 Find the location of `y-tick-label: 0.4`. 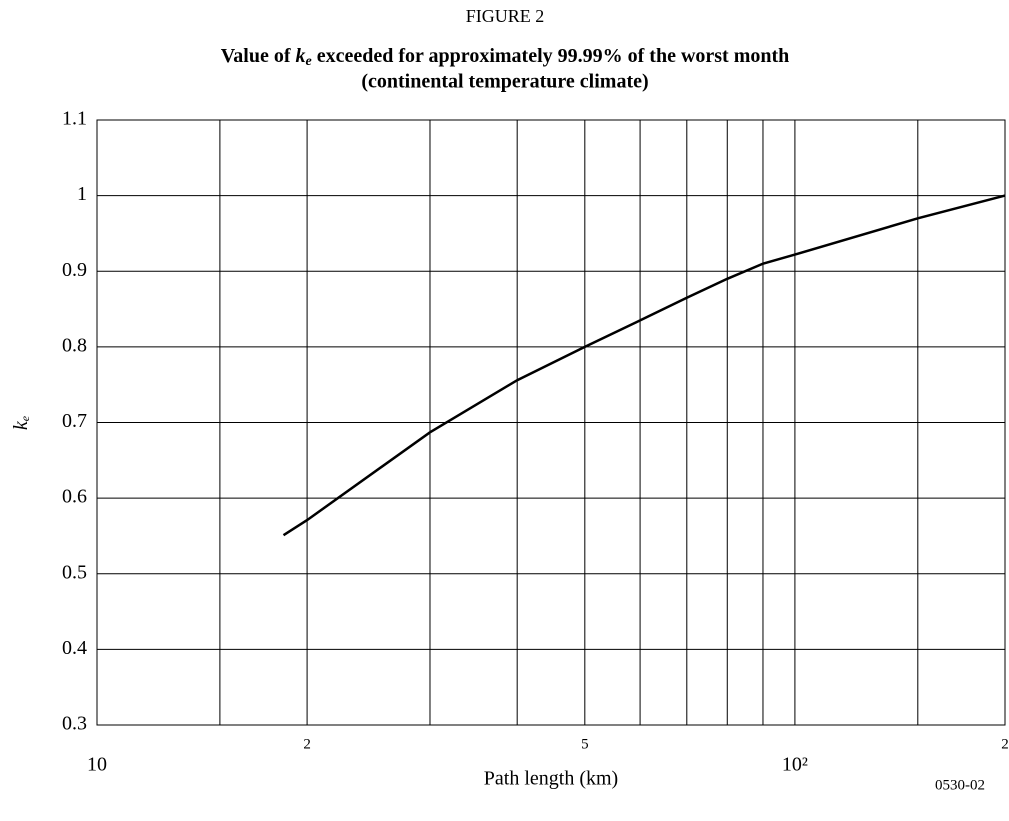

y-tick-label: 0.4 is located at coordinates (74, 648).